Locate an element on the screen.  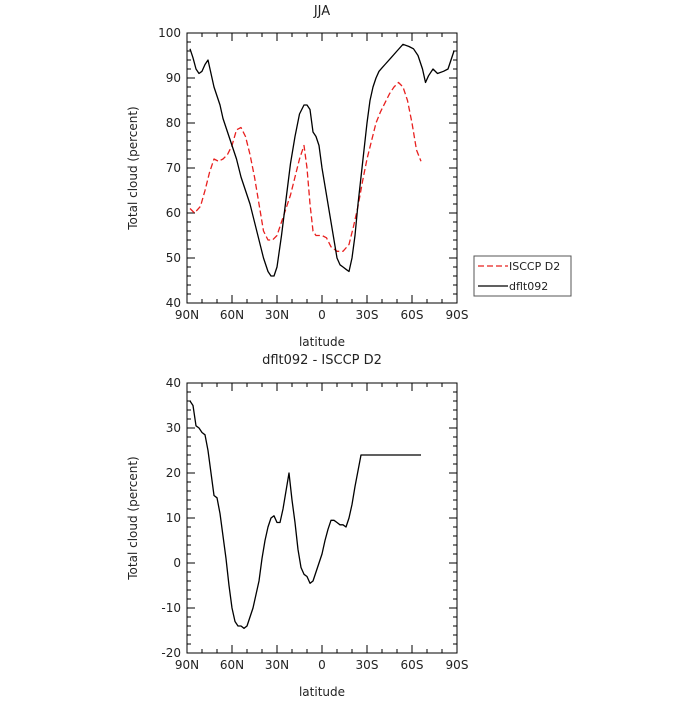
top-x-tick-label: 30S is located at coordinates (367, 315).